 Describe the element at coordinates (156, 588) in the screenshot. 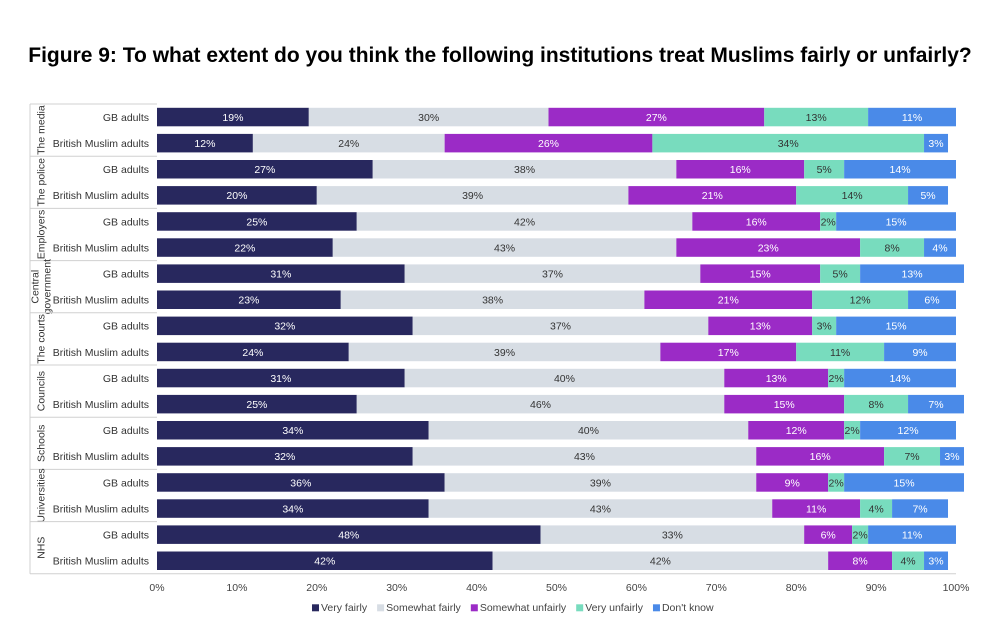

I see `x-tick-label: 0%` at that location.